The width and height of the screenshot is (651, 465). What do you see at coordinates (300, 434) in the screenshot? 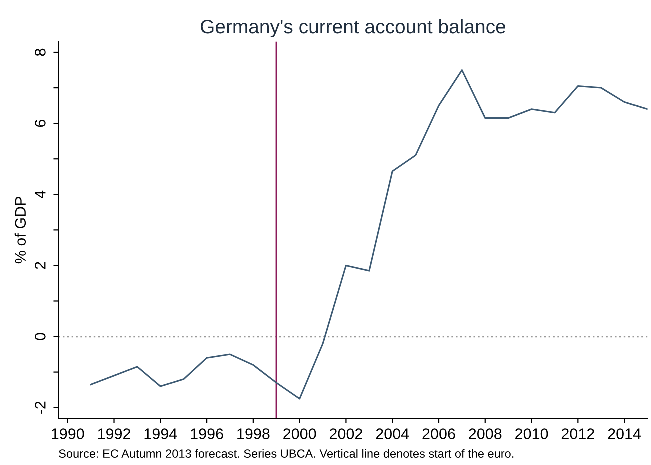
I see `x-tick-label: 2000` at bounding box center [300, 434].